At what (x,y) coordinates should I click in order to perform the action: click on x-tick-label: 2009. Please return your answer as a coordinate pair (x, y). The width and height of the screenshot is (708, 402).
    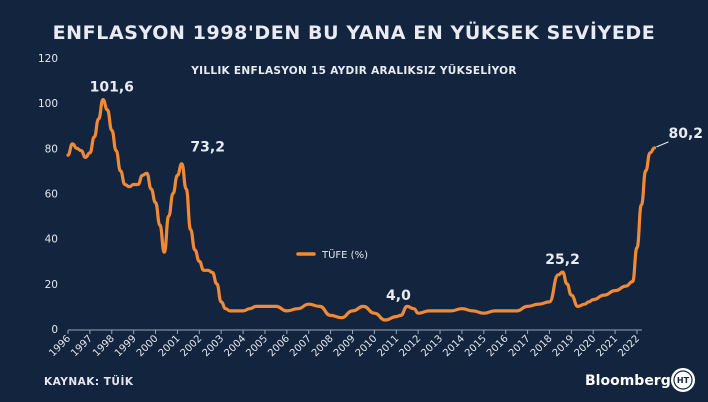
    Looking at the image, I should click on (345, 346).